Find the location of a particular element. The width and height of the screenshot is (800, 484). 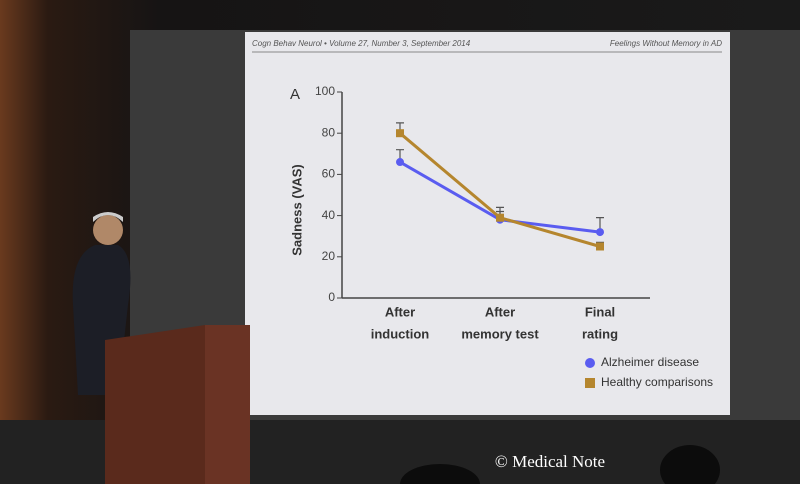

y-tick-label: 100 is located at coordinates (325, 91).